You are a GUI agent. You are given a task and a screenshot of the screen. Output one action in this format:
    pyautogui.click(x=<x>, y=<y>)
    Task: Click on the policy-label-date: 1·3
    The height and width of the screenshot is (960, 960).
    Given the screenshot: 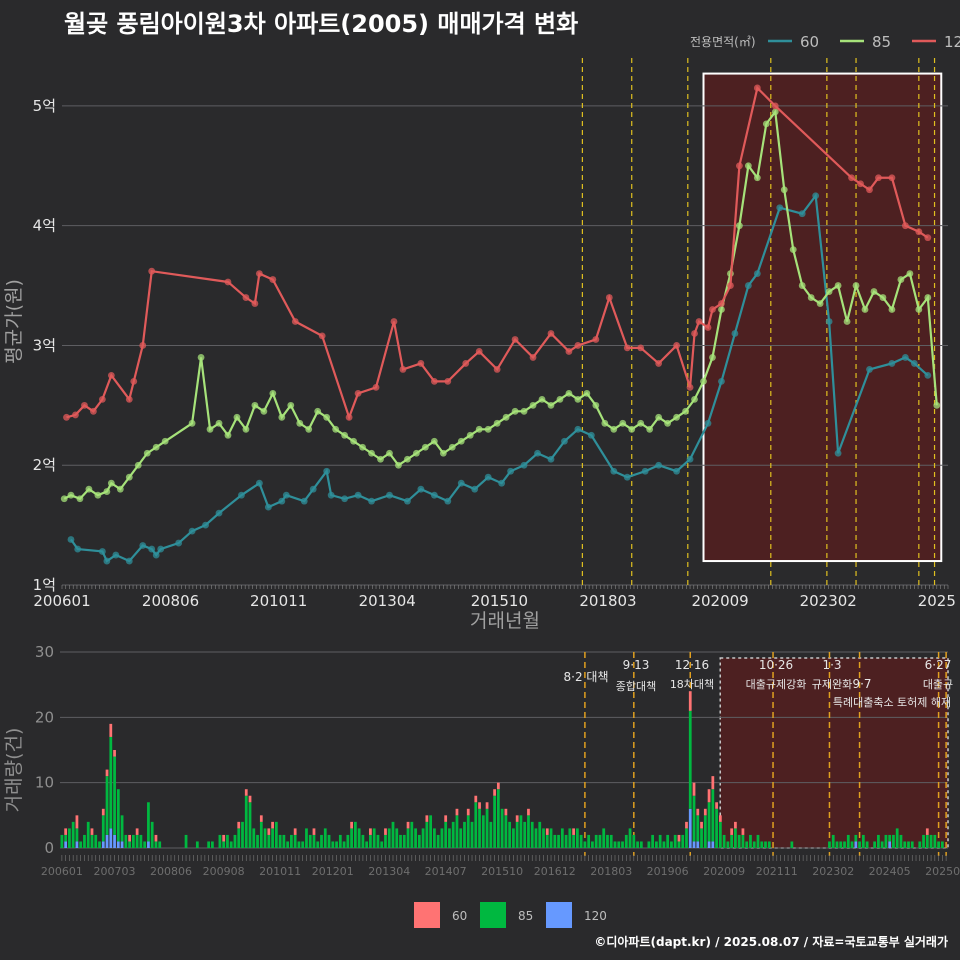 What is the action you would take?
    pyautogui.click(x=831, y=665)
    